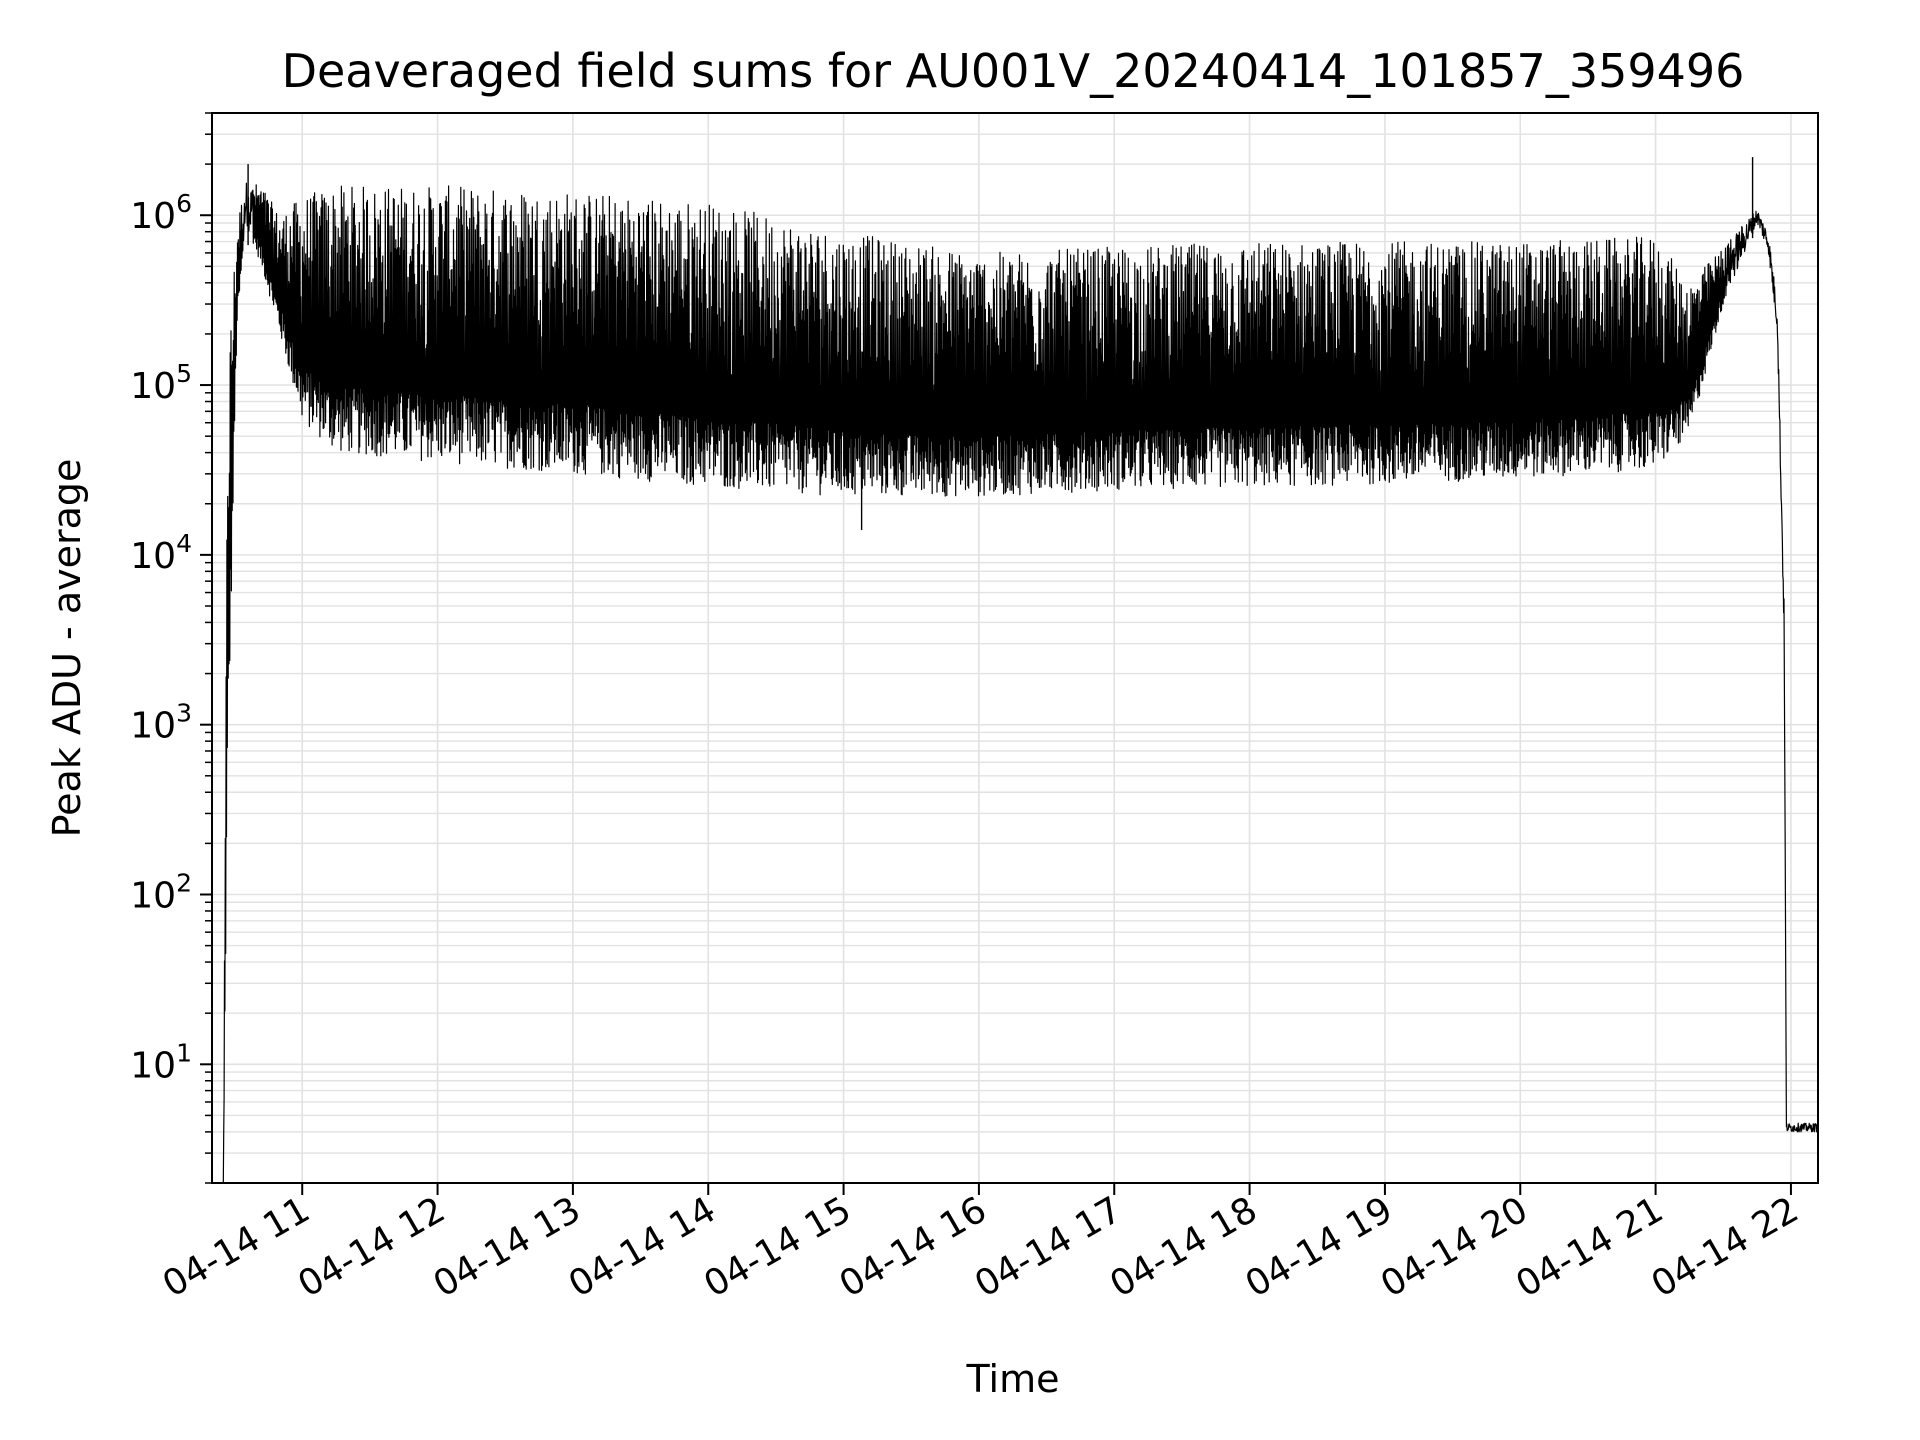 The image size is (1920, 1440). Describe the element at coordinates (161, 213) in the screenshot. I see `y-tick-label: 10⁶` at that location.